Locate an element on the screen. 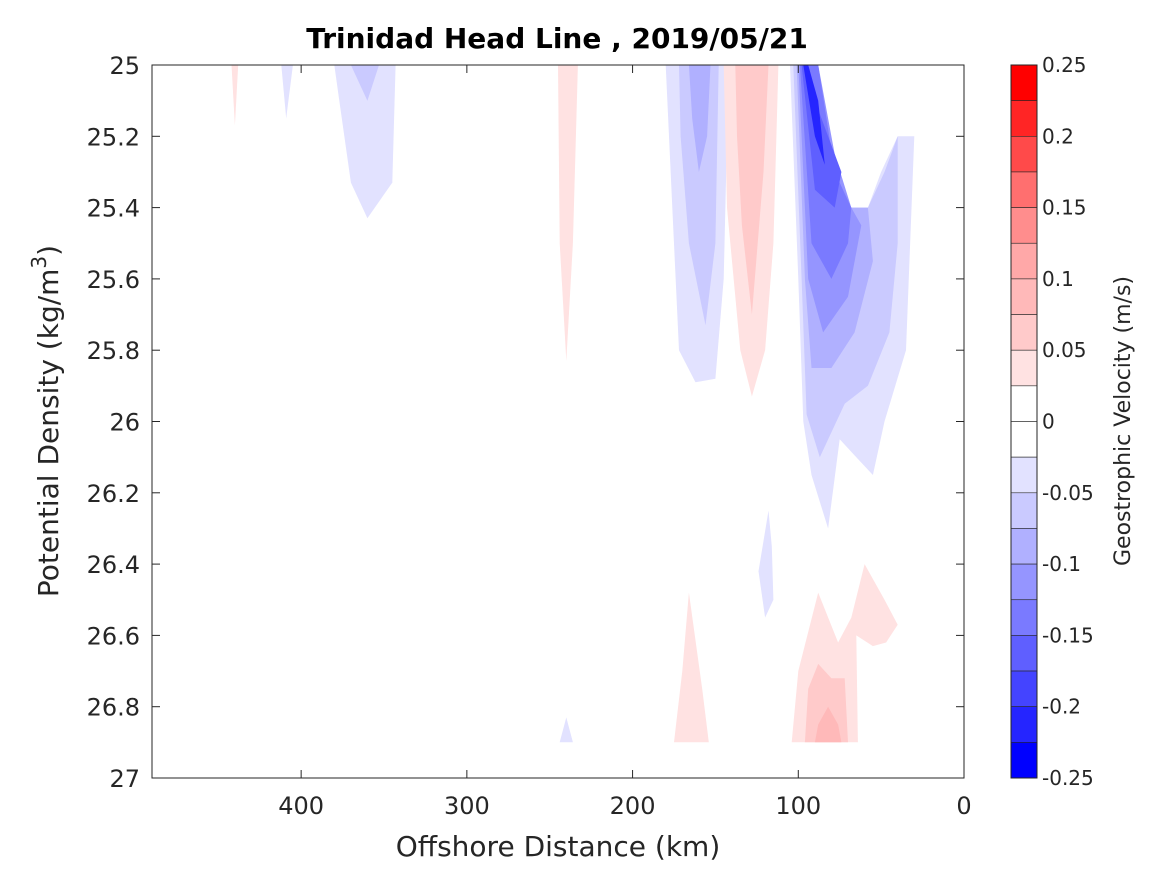 This screenshot has height=875, width=1167. colorbar-bands is located at coordinates (1024, 421).